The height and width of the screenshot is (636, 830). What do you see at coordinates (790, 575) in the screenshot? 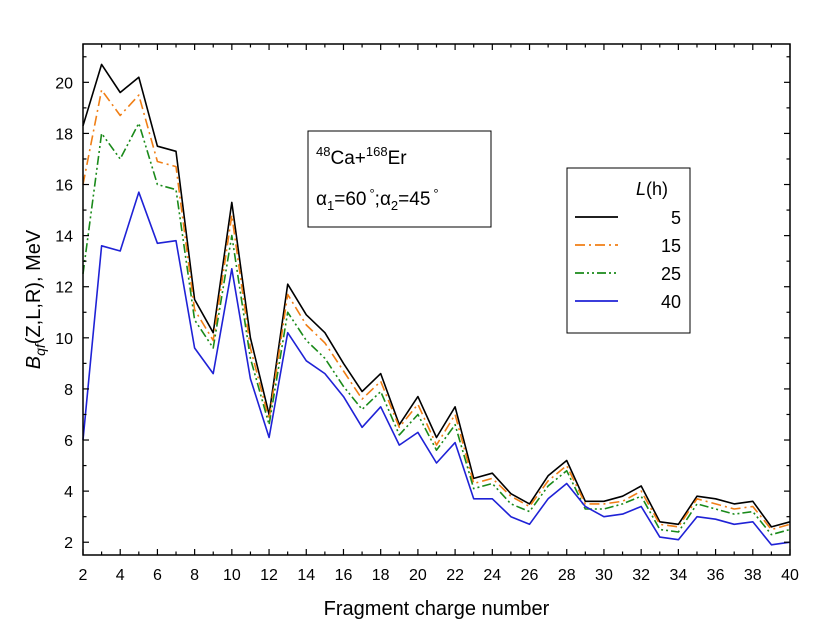
I see `x-tick-label: 40` at bounding box center [790, 575].